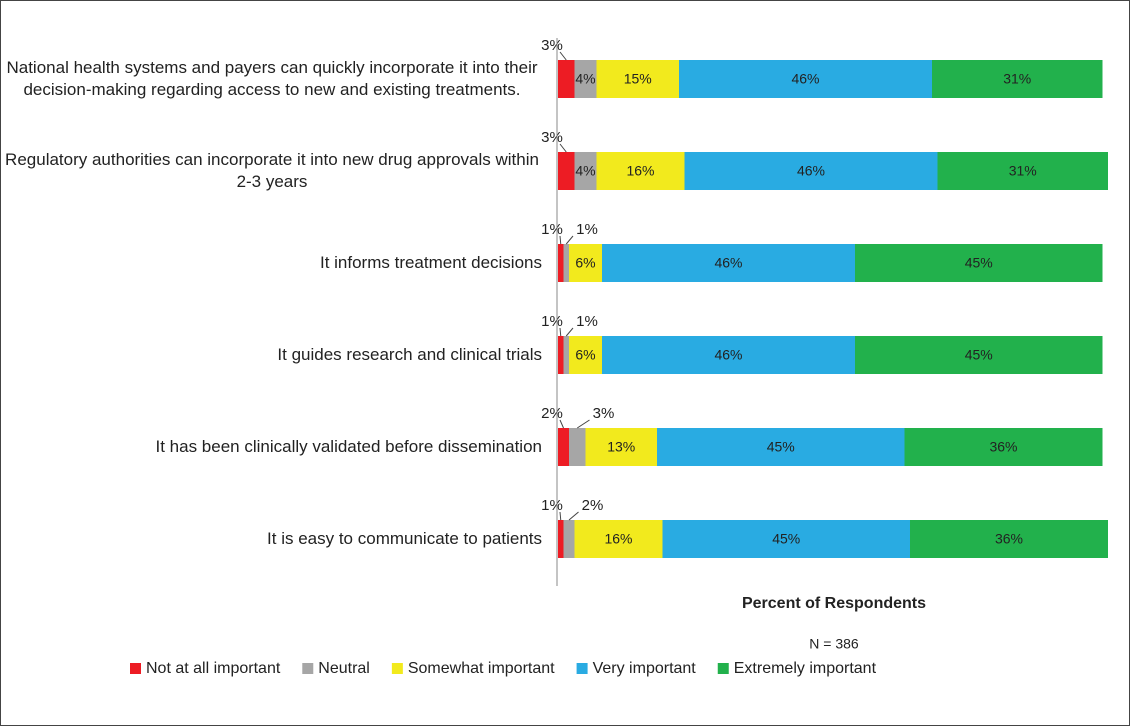  What do you see at coordinates (481, 668) in the screenshot?
I see `legend-label: Somewhat important` at bounding box center [481, 668].